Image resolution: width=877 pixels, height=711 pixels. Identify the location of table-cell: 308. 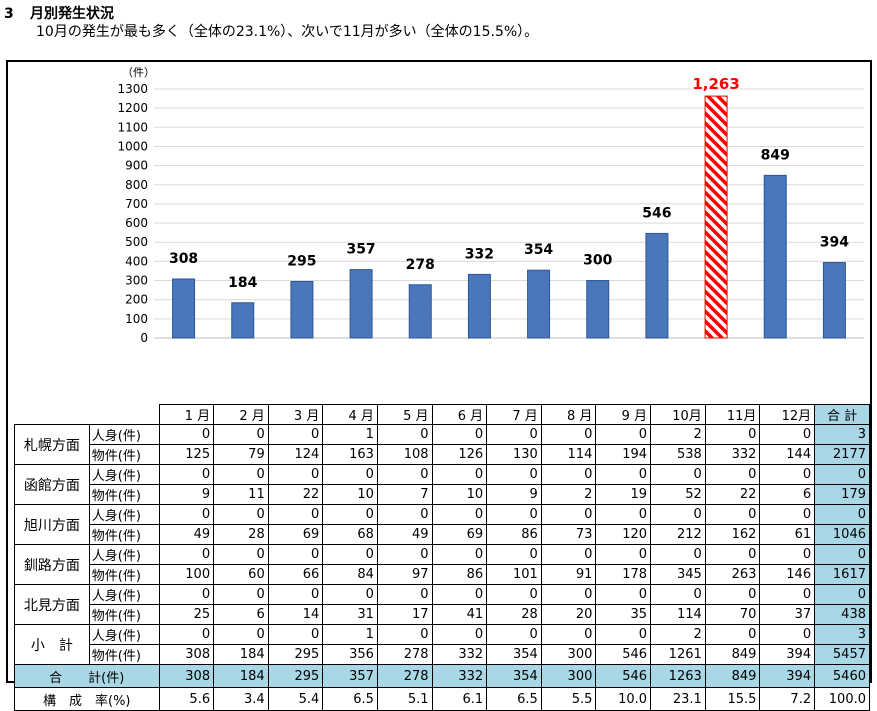
(186, 654).